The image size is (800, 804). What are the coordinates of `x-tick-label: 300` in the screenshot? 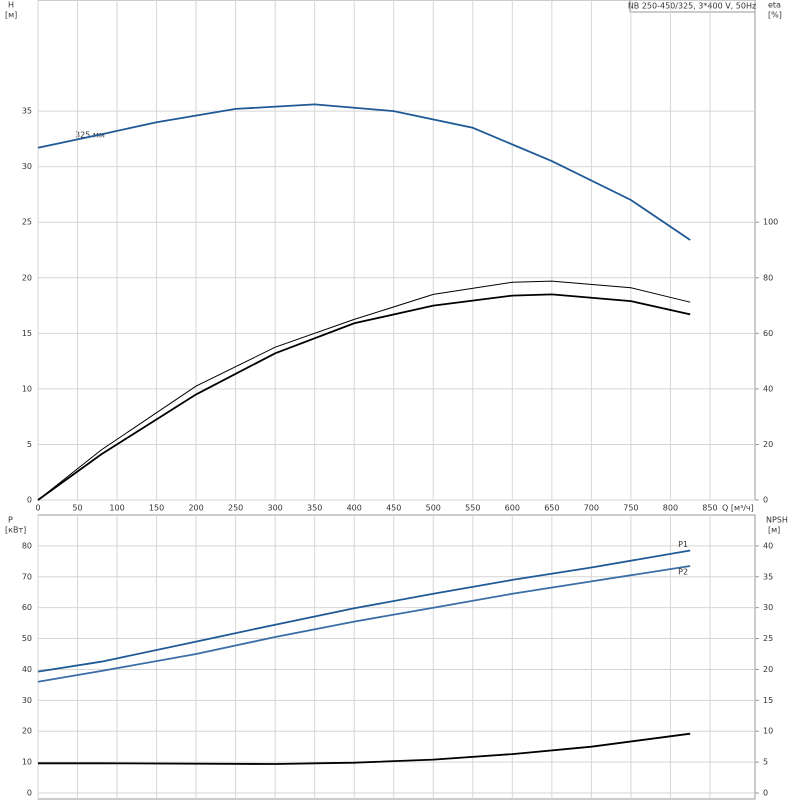 It's located at (275, 508).